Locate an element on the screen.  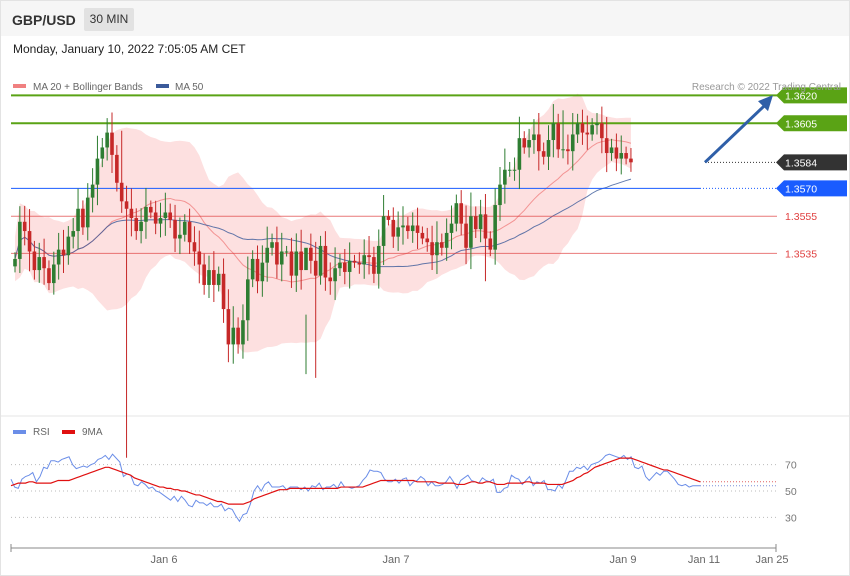
legend-swatch-ma50 is located at coordinates (162, 86).